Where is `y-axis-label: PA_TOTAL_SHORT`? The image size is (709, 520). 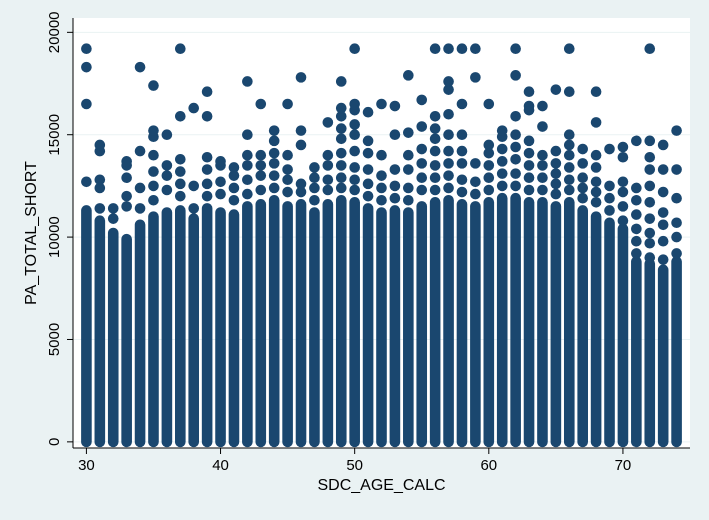
y-axis-label: PA_TOTAL_SHORT is located at coordinates (31, 233).